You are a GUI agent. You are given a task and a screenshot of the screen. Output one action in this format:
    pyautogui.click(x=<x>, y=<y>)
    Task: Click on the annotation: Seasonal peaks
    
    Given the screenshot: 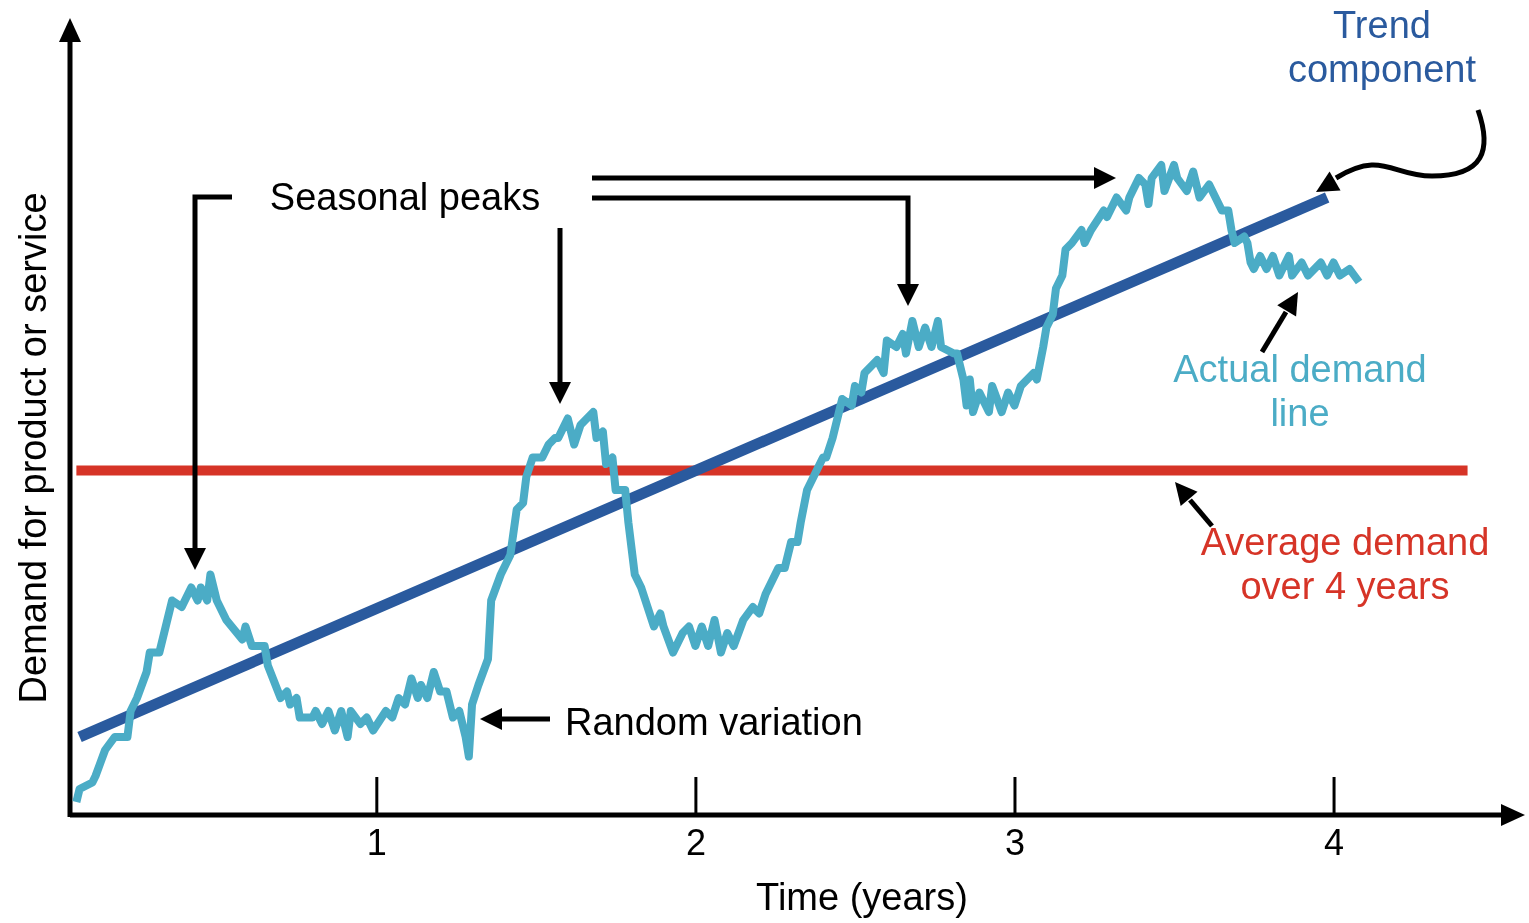 What is the action you would take?
    pyautogui.click(x=405, y=197)
    